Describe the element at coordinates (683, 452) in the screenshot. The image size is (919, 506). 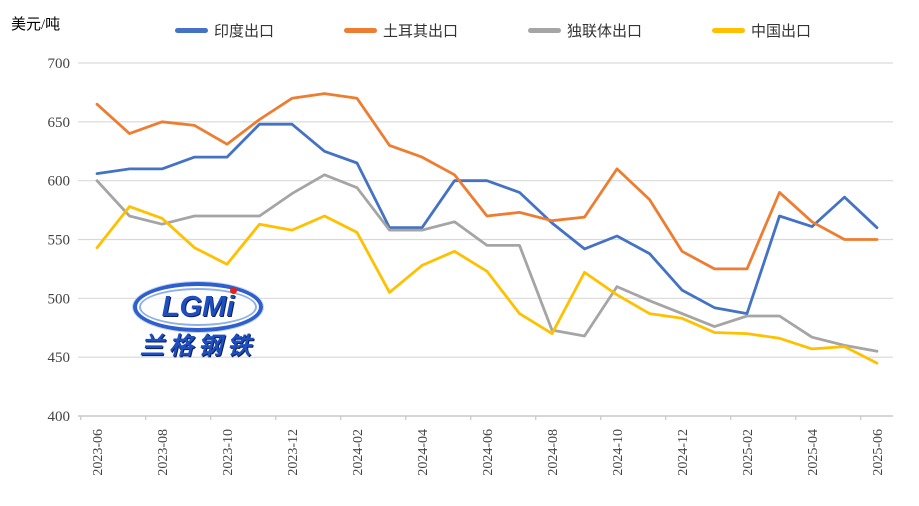
I see `x-tick-label-2024-12: 2024-12` at that location.